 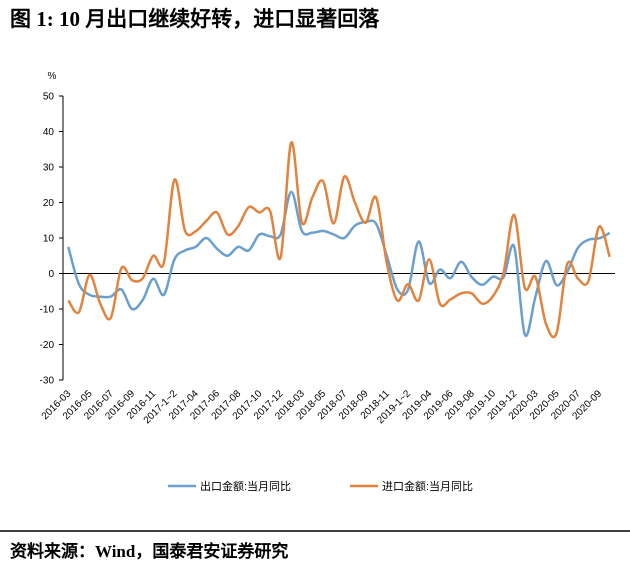 What do you see at coordinates (245, 486) in the screenshot?
I see `legend-label: 出口金额:当月同比` at bounding box center [245, 486].